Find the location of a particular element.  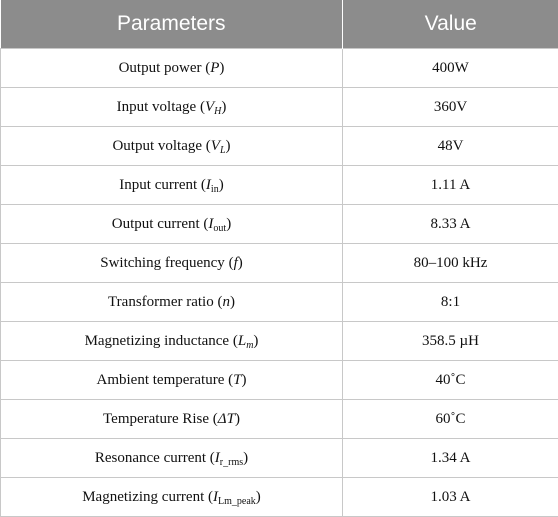

parameter-cell: Switching frequency (f) is located at coordinates (172, 263).